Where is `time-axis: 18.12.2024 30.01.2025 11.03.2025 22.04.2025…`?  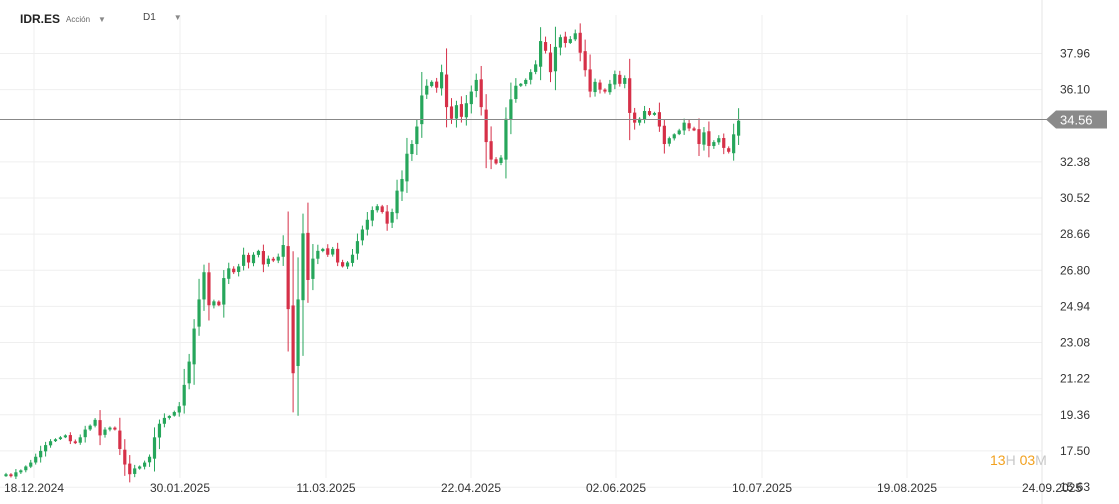
time-axis: 18.12.2024 30.01.2025 11.03.2025 22.04.2025… is located at coordinates (543, 488).